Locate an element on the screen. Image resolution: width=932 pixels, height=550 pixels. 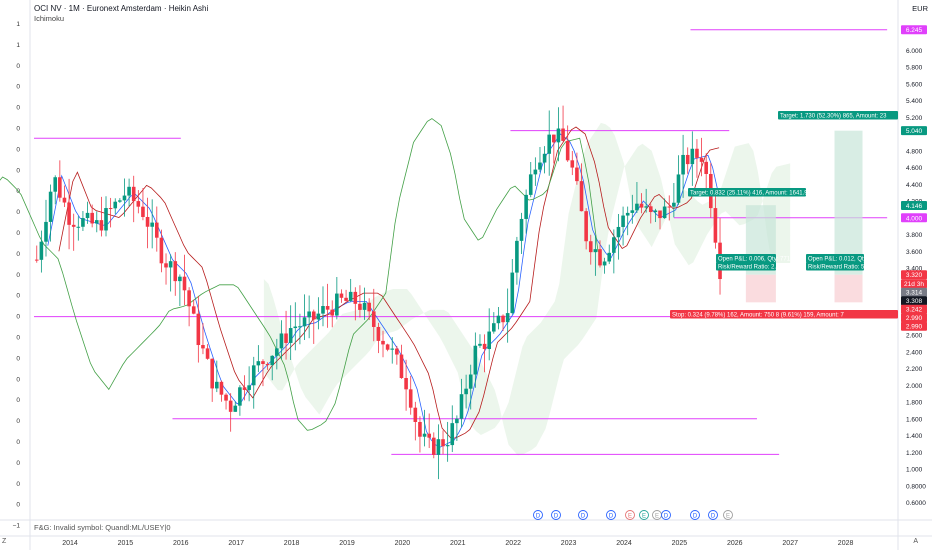
y-tick-label: 2.400 is located at coordinates (914, 352).